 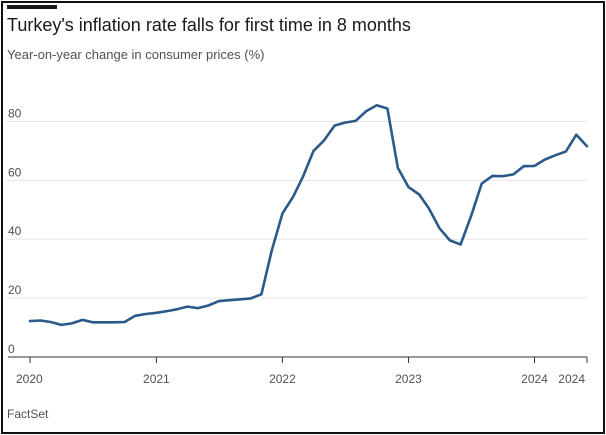 I want to click on y-tick-label: 60, so click(x=15, y=172).